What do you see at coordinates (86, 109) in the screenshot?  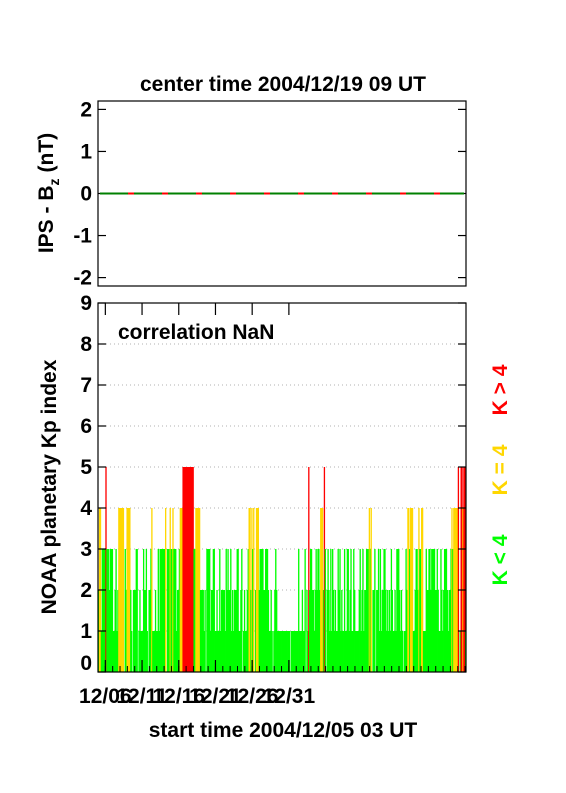 I see `top-y-tick-label: 2` at bounding box center [86, 109].